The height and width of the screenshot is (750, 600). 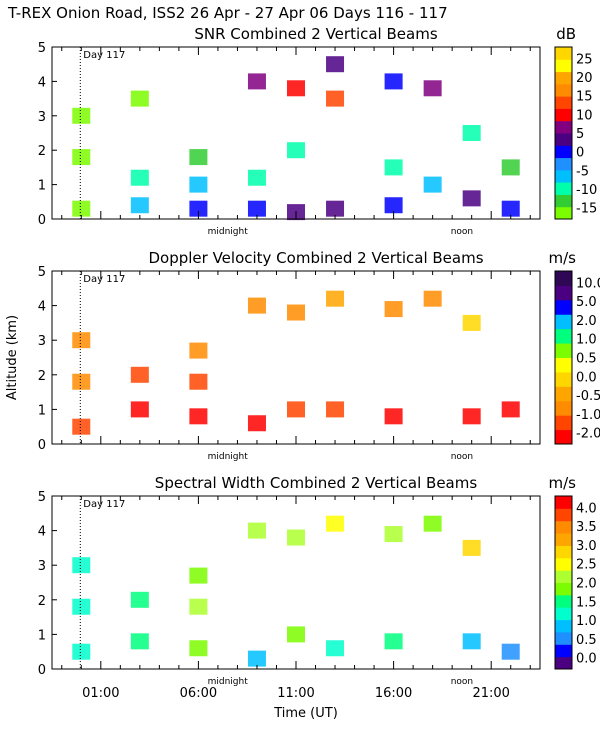 I want to click on x-tick-label: 21:00, so click(x=490, y=693).